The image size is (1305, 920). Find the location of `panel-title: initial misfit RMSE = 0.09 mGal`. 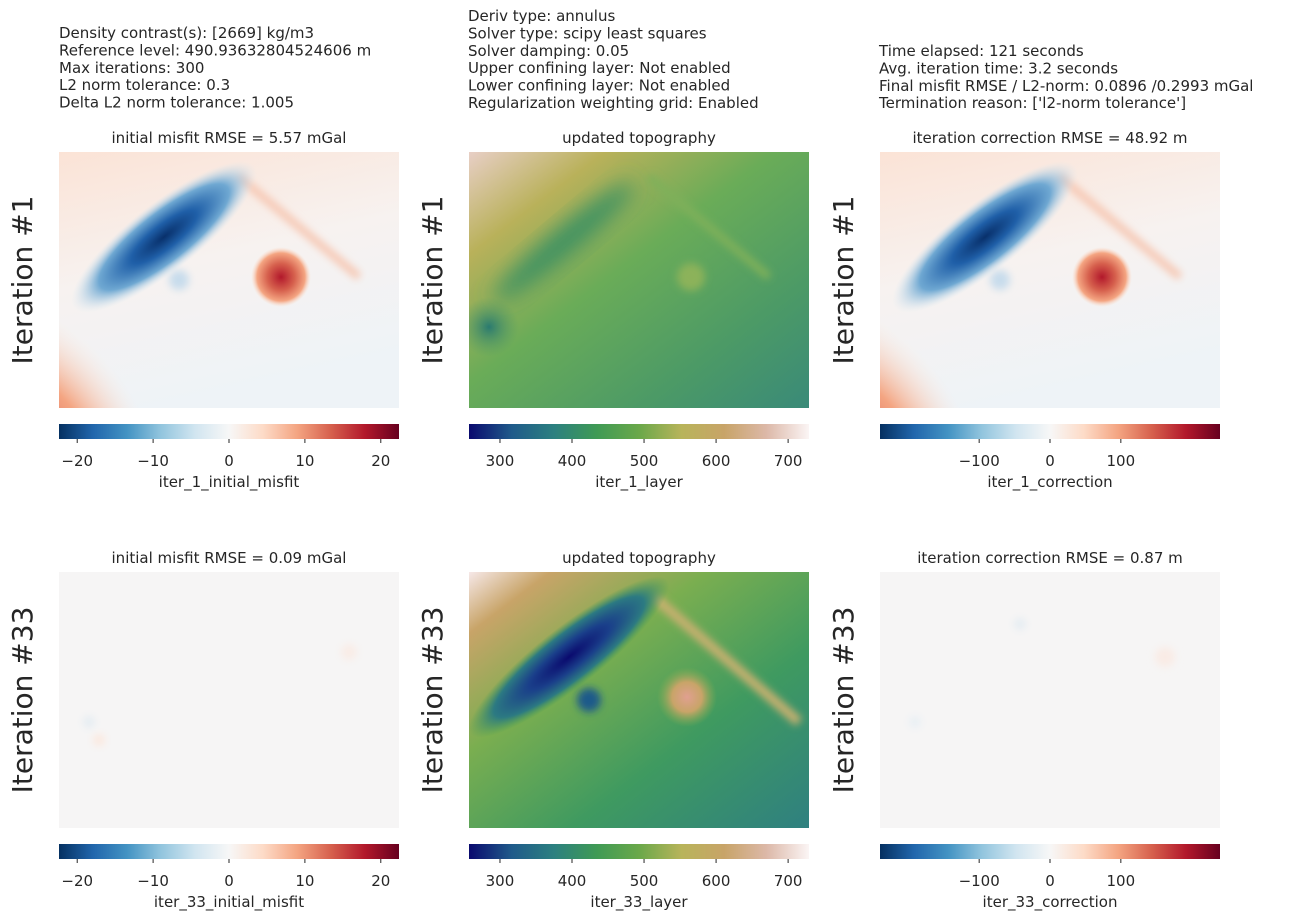

panel-title: initial misfit RMSE = 0.09 mGal is located at coordinates (229, 558).